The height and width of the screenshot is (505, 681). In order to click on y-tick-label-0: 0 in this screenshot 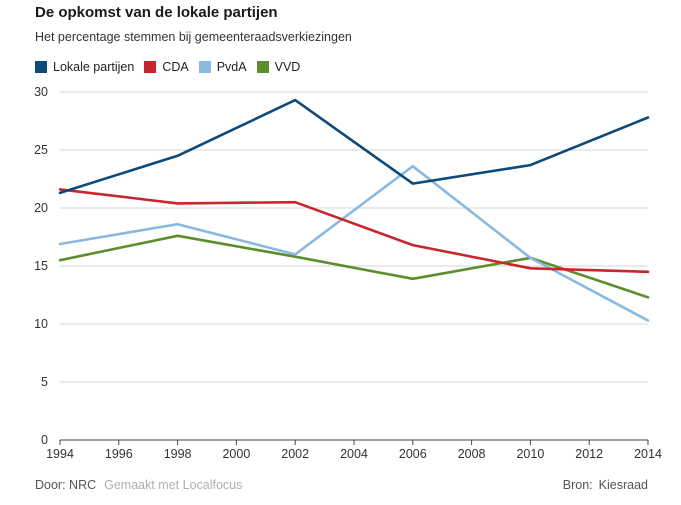, I will do `click(44, 440)`.